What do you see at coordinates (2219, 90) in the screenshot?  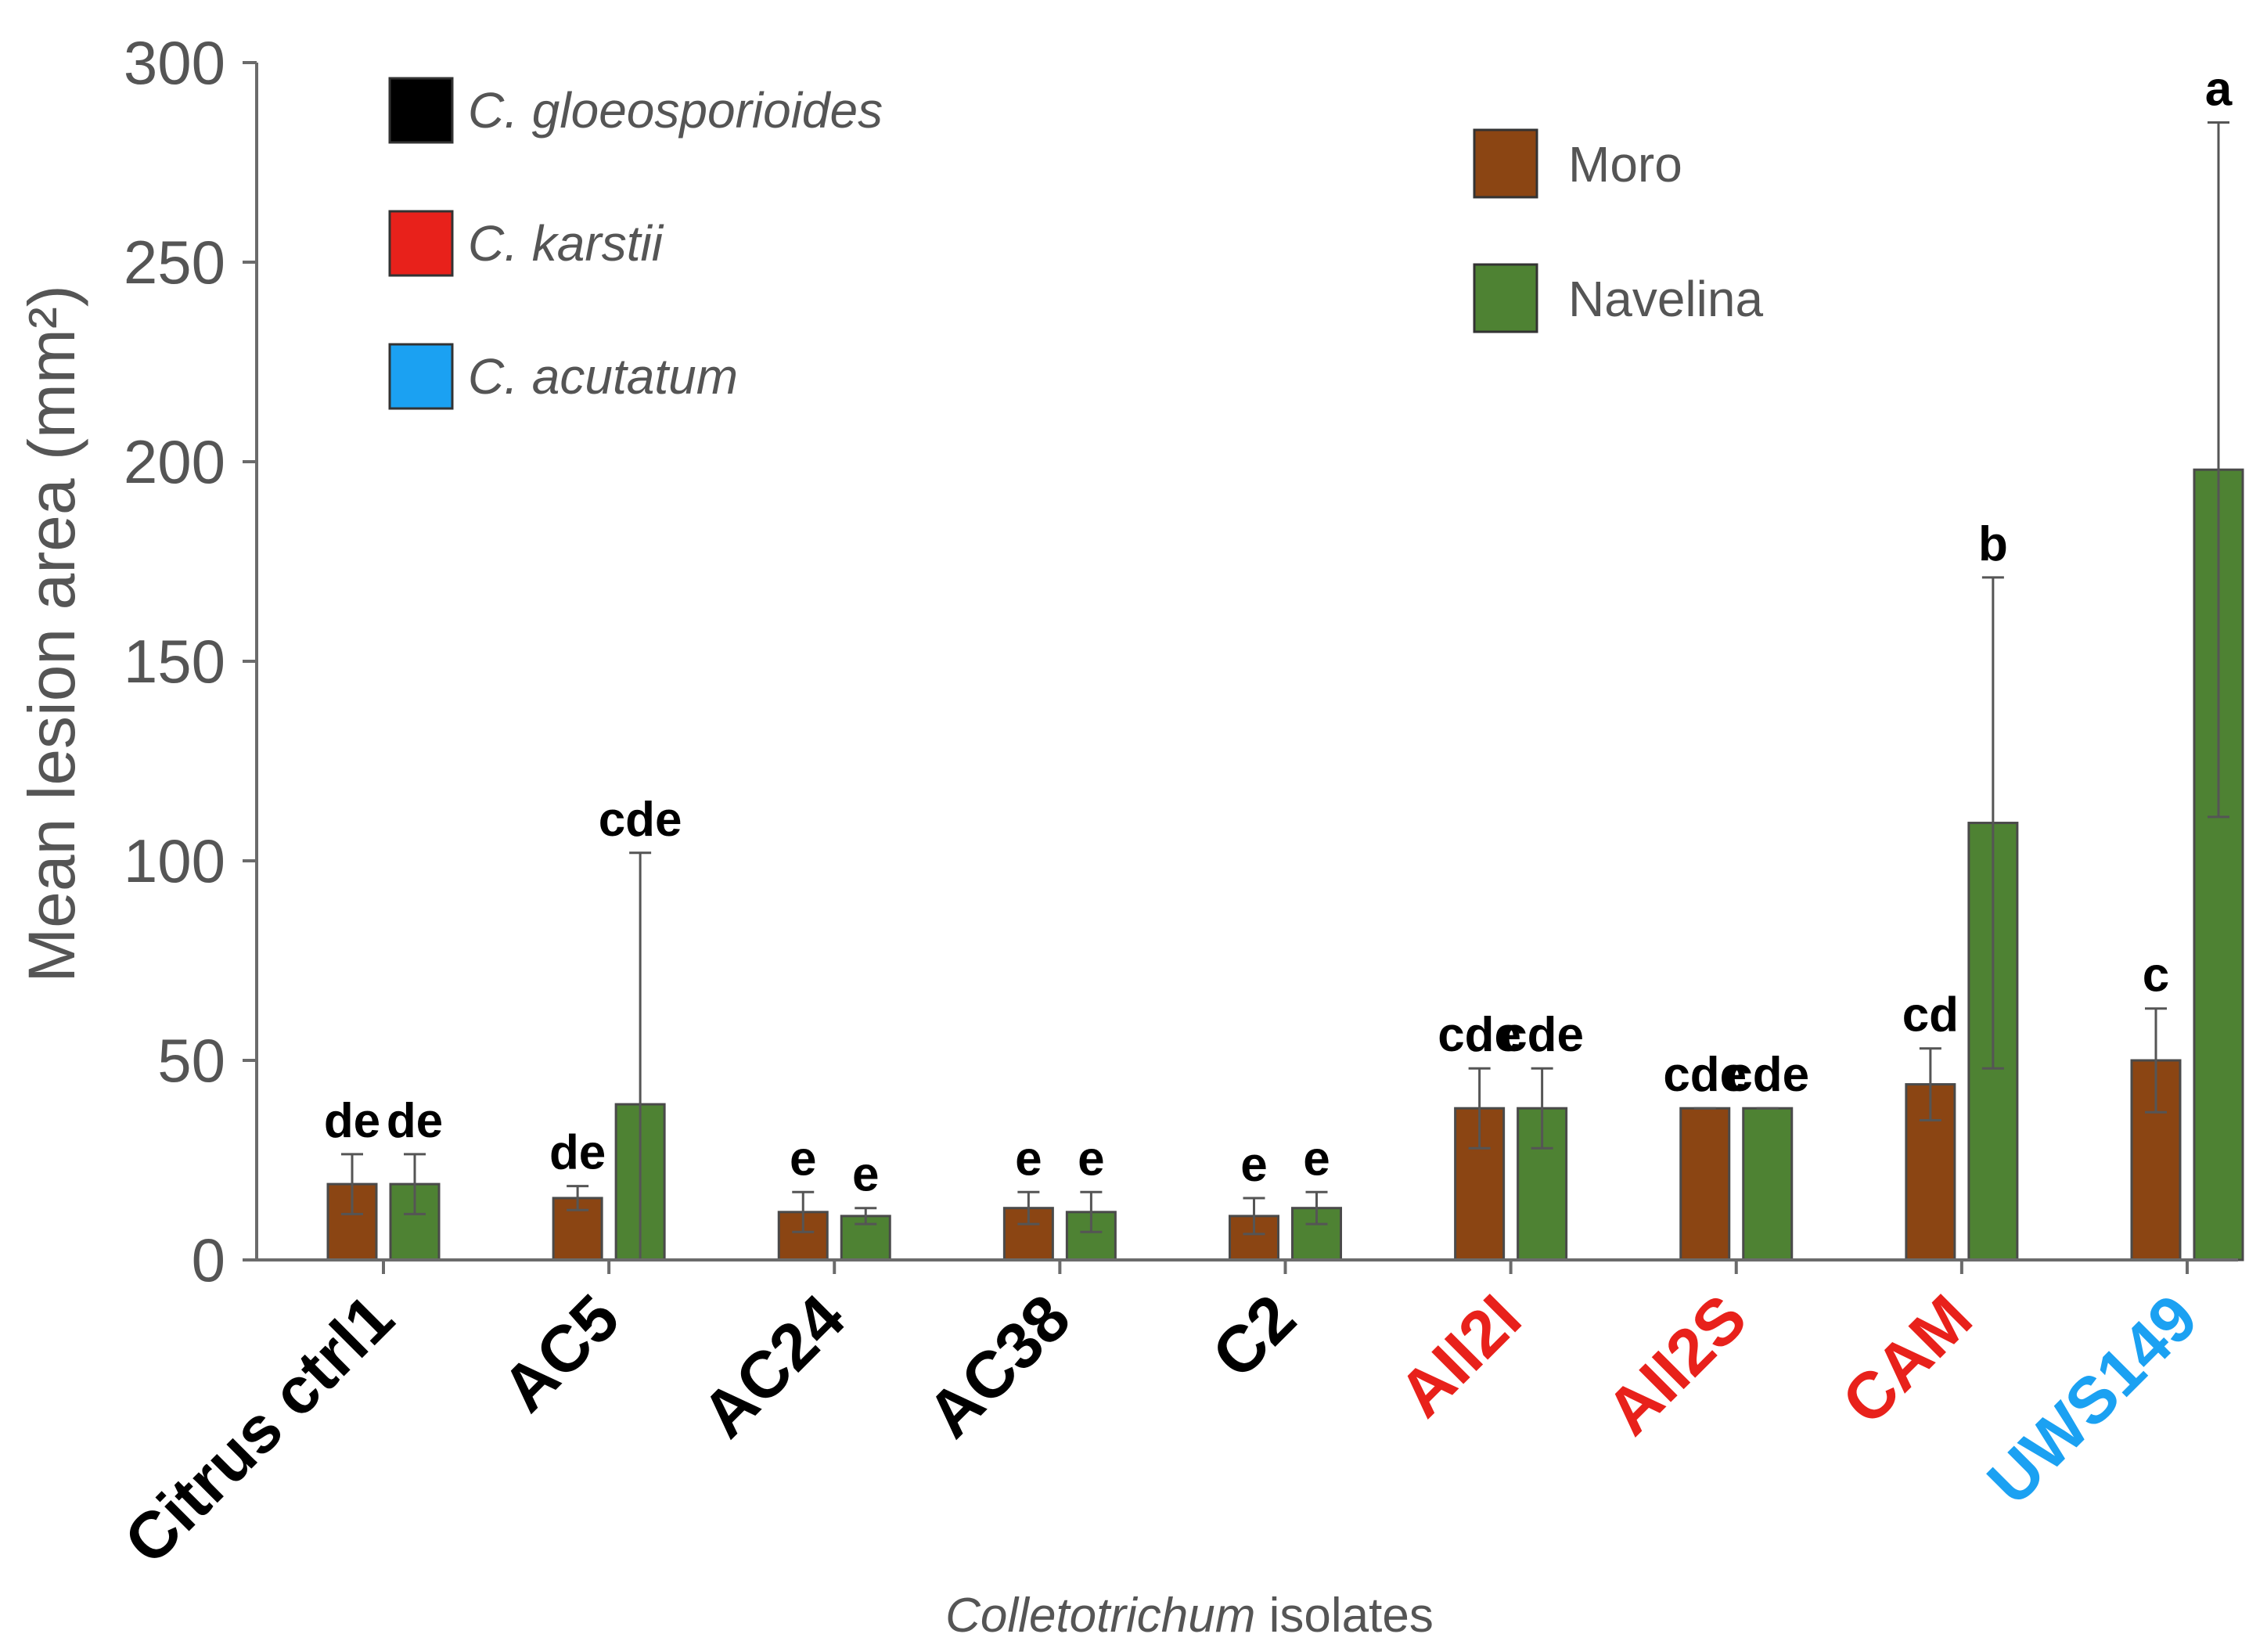 I see `significance-label: a` at bounding box center [2219, 90].